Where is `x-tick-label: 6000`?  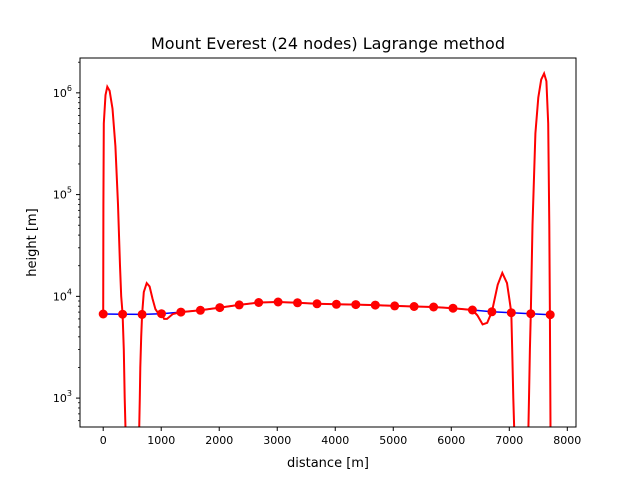 x-tick-label: 6000 is located at coordinates (451, 440).